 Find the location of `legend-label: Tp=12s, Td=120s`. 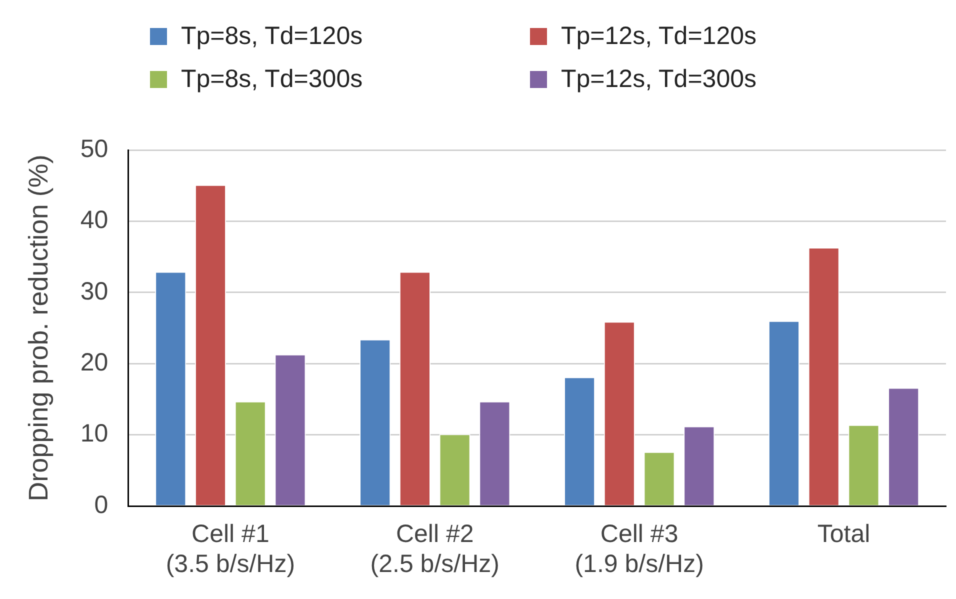

legend-label: Tp=12s, Td=120s is located at coordinates (659, 36).